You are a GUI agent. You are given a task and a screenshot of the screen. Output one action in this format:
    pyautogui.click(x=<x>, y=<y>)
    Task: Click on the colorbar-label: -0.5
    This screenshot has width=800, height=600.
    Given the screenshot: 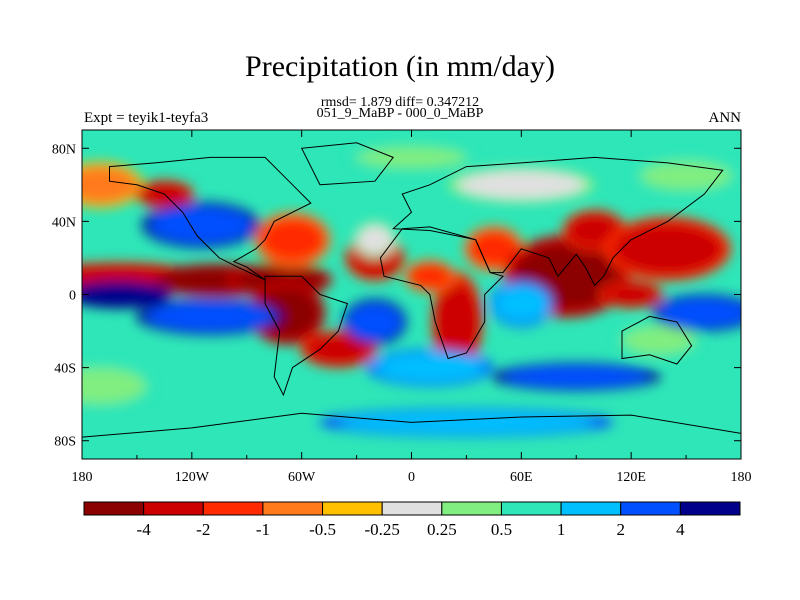 What is the action you would take?
    pyautogui.click(x=322, y=529)
    